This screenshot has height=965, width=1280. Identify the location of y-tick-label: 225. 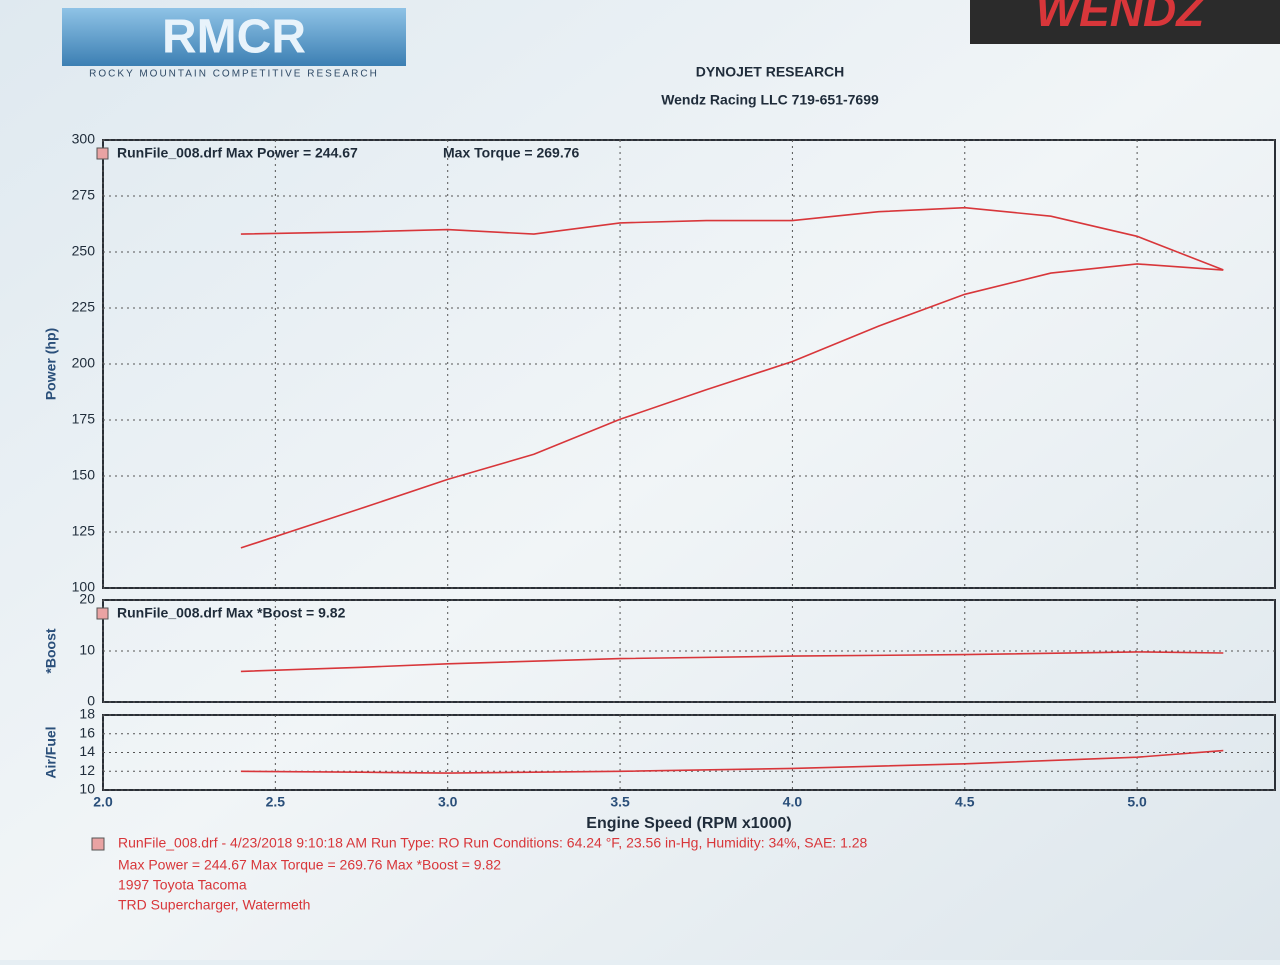
(84, 307).